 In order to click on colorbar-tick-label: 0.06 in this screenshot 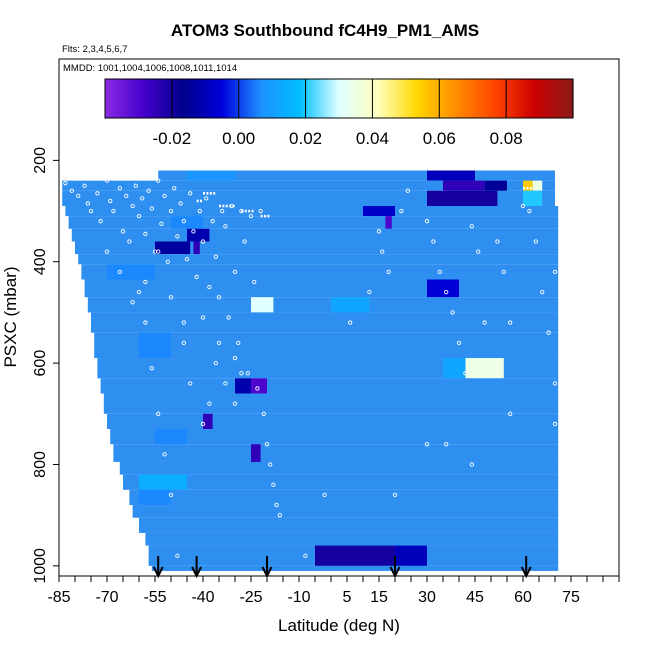, I will do `click(439, 138)`.